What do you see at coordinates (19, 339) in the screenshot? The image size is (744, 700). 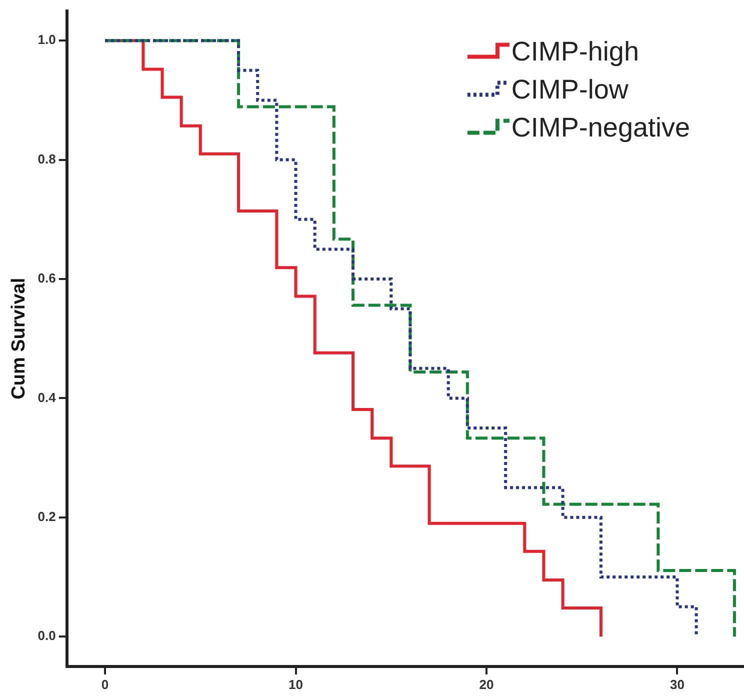 I see `y-axis-title: Cum Survival` at bounding box center [19, 339].